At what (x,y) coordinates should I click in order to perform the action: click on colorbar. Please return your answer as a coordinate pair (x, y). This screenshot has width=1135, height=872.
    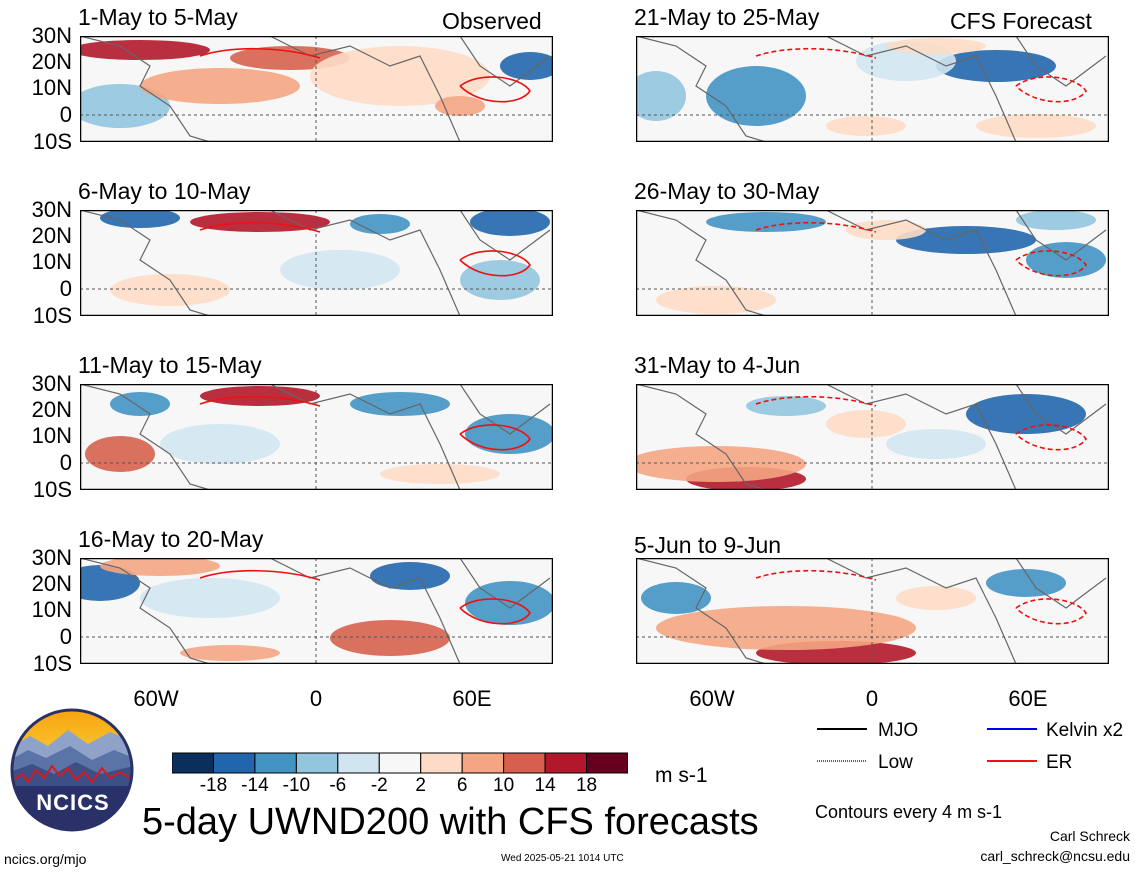
    Looking at the image, I should click on (400, 763).